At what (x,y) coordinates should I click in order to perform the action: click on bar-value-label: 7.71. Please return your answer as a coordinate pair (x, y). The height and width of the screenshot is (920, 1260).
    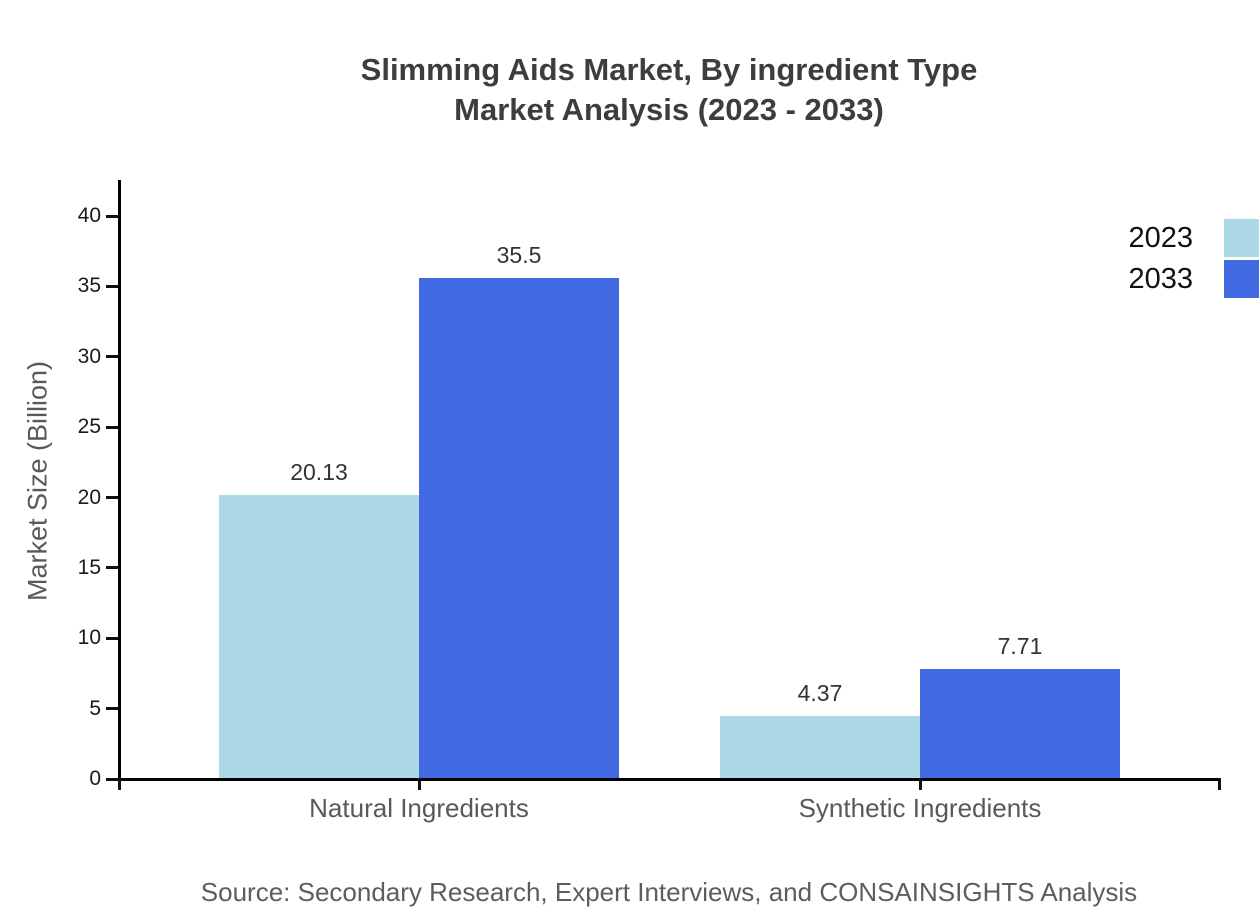
    Looking at the image, I should click on (1020, 646).